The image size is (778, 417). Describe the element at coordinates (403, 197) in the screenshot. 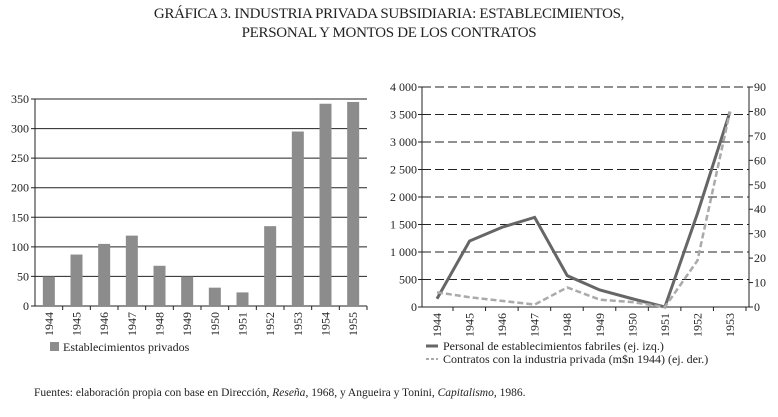

I see `y-left-tick-label: 2 000` at that location.